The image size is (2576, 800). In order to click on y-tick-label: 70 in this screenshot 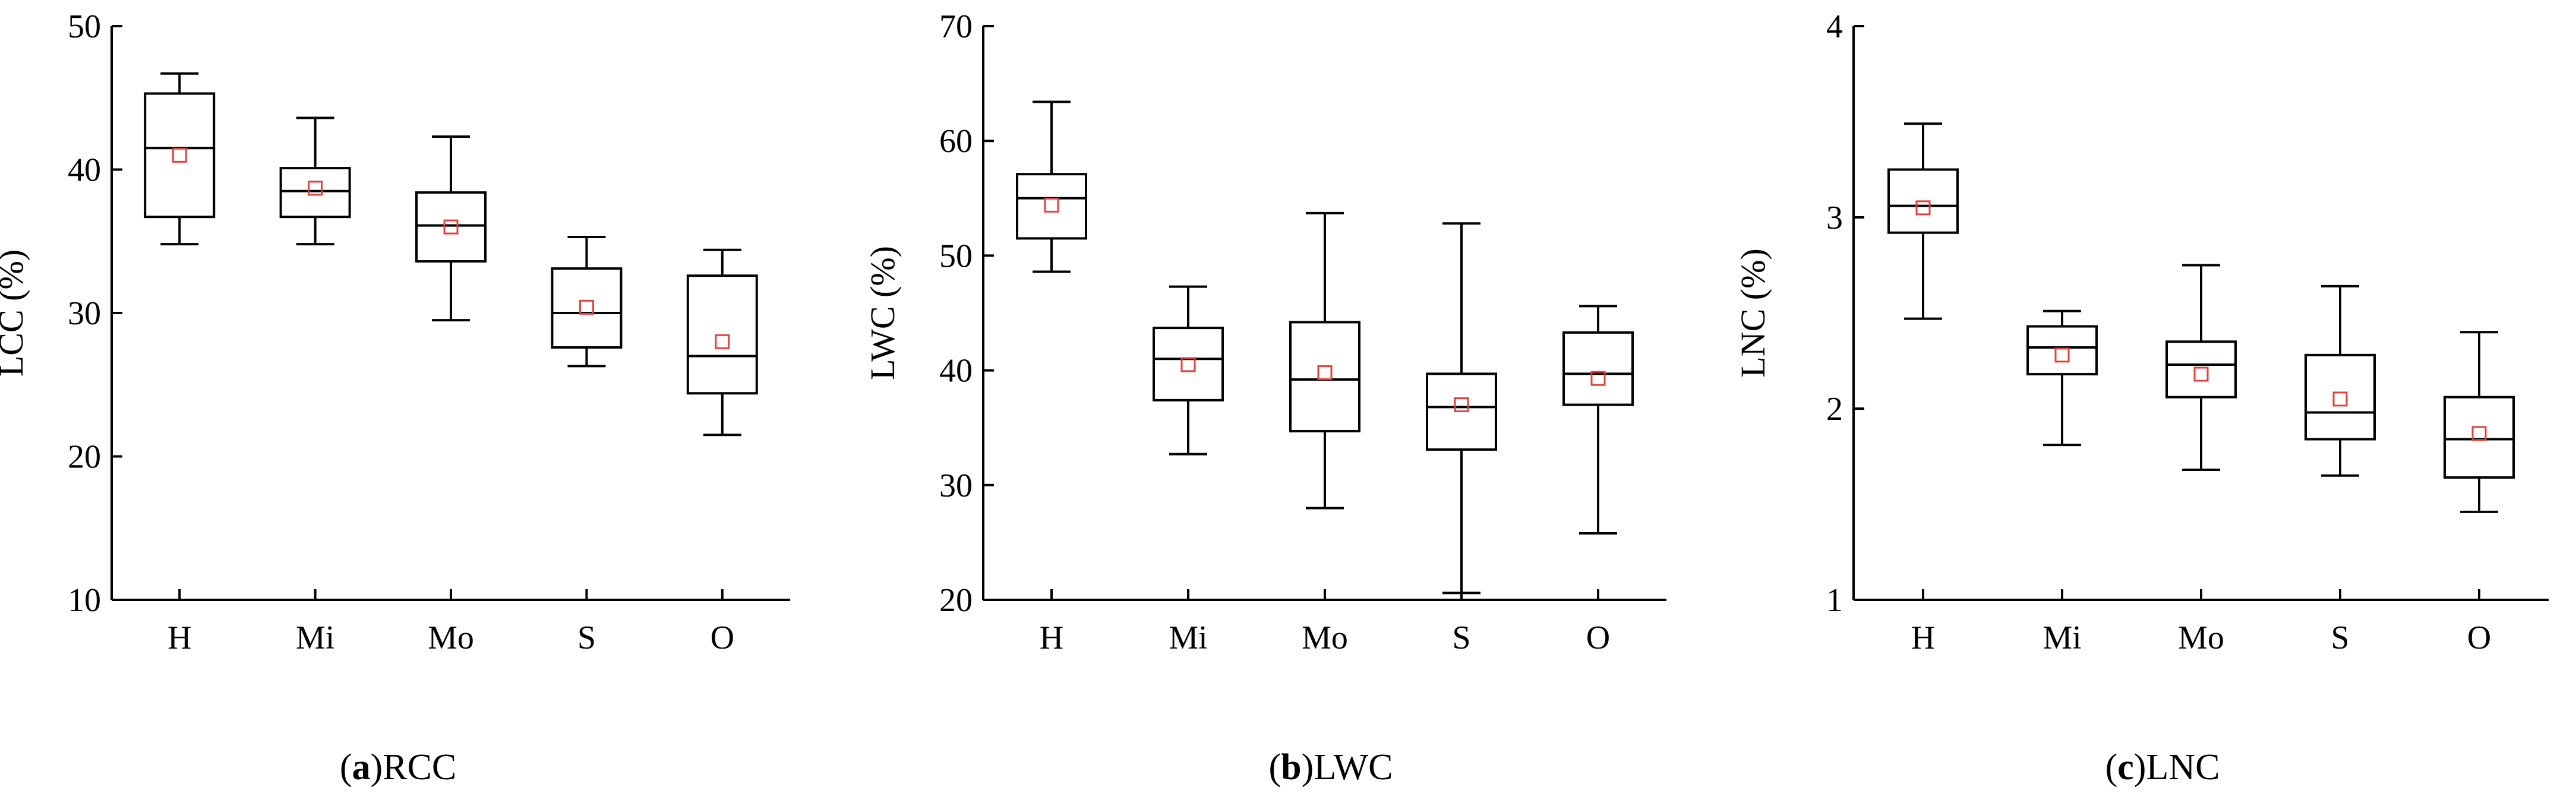, I will do `click(956, 26)`.